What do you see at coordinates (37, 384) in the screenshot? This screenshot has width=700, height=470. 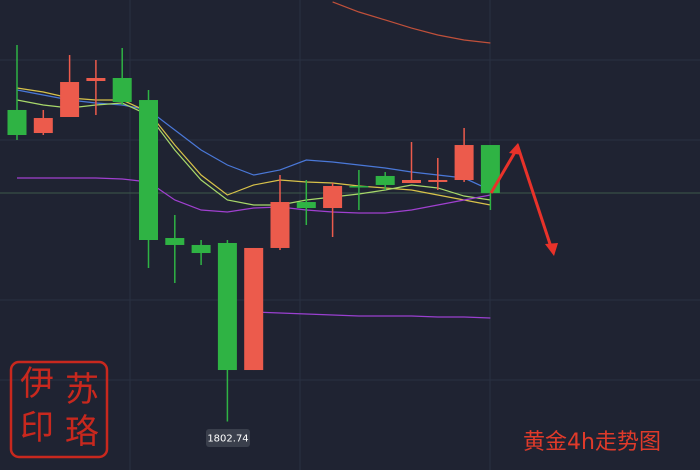 I see `watermark-char: 伊` at bounding box center [37, 384].